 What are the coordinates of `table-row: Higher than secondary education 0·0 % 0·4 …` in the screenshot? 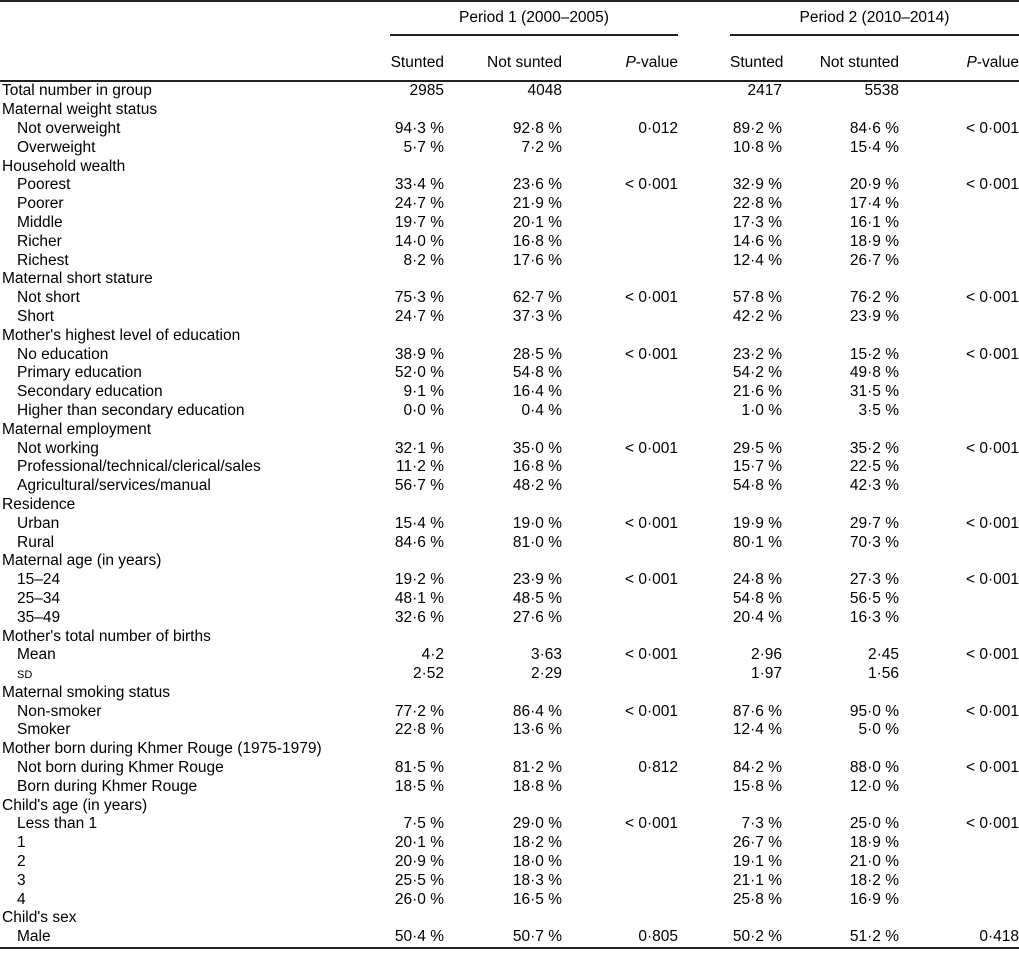 It's located at (509, 411).